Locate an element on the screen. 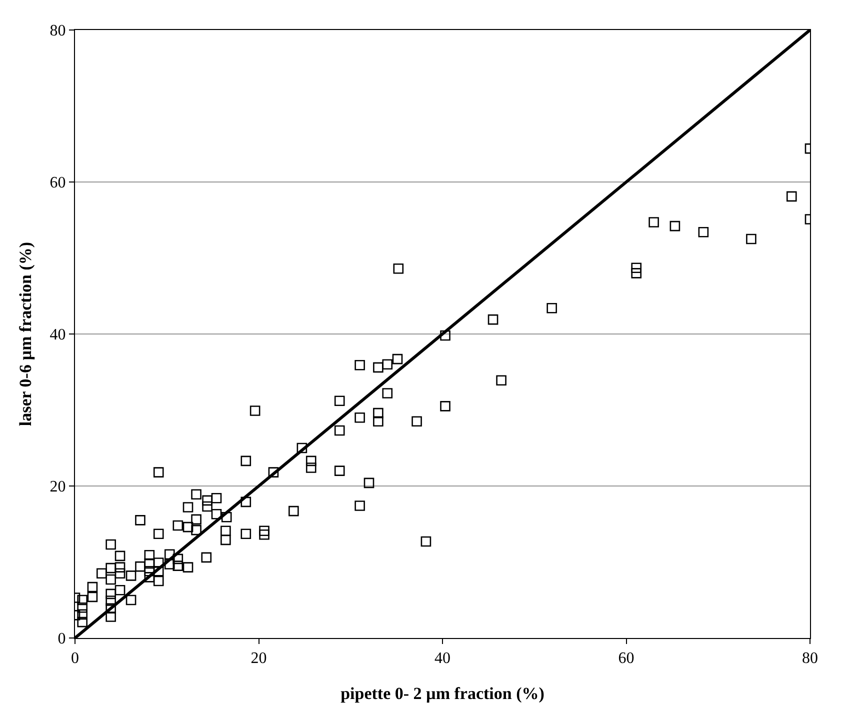 The height and width of the screenshot is (713, 850). x-tick-label: 80 is located at coordinates (810, 659).